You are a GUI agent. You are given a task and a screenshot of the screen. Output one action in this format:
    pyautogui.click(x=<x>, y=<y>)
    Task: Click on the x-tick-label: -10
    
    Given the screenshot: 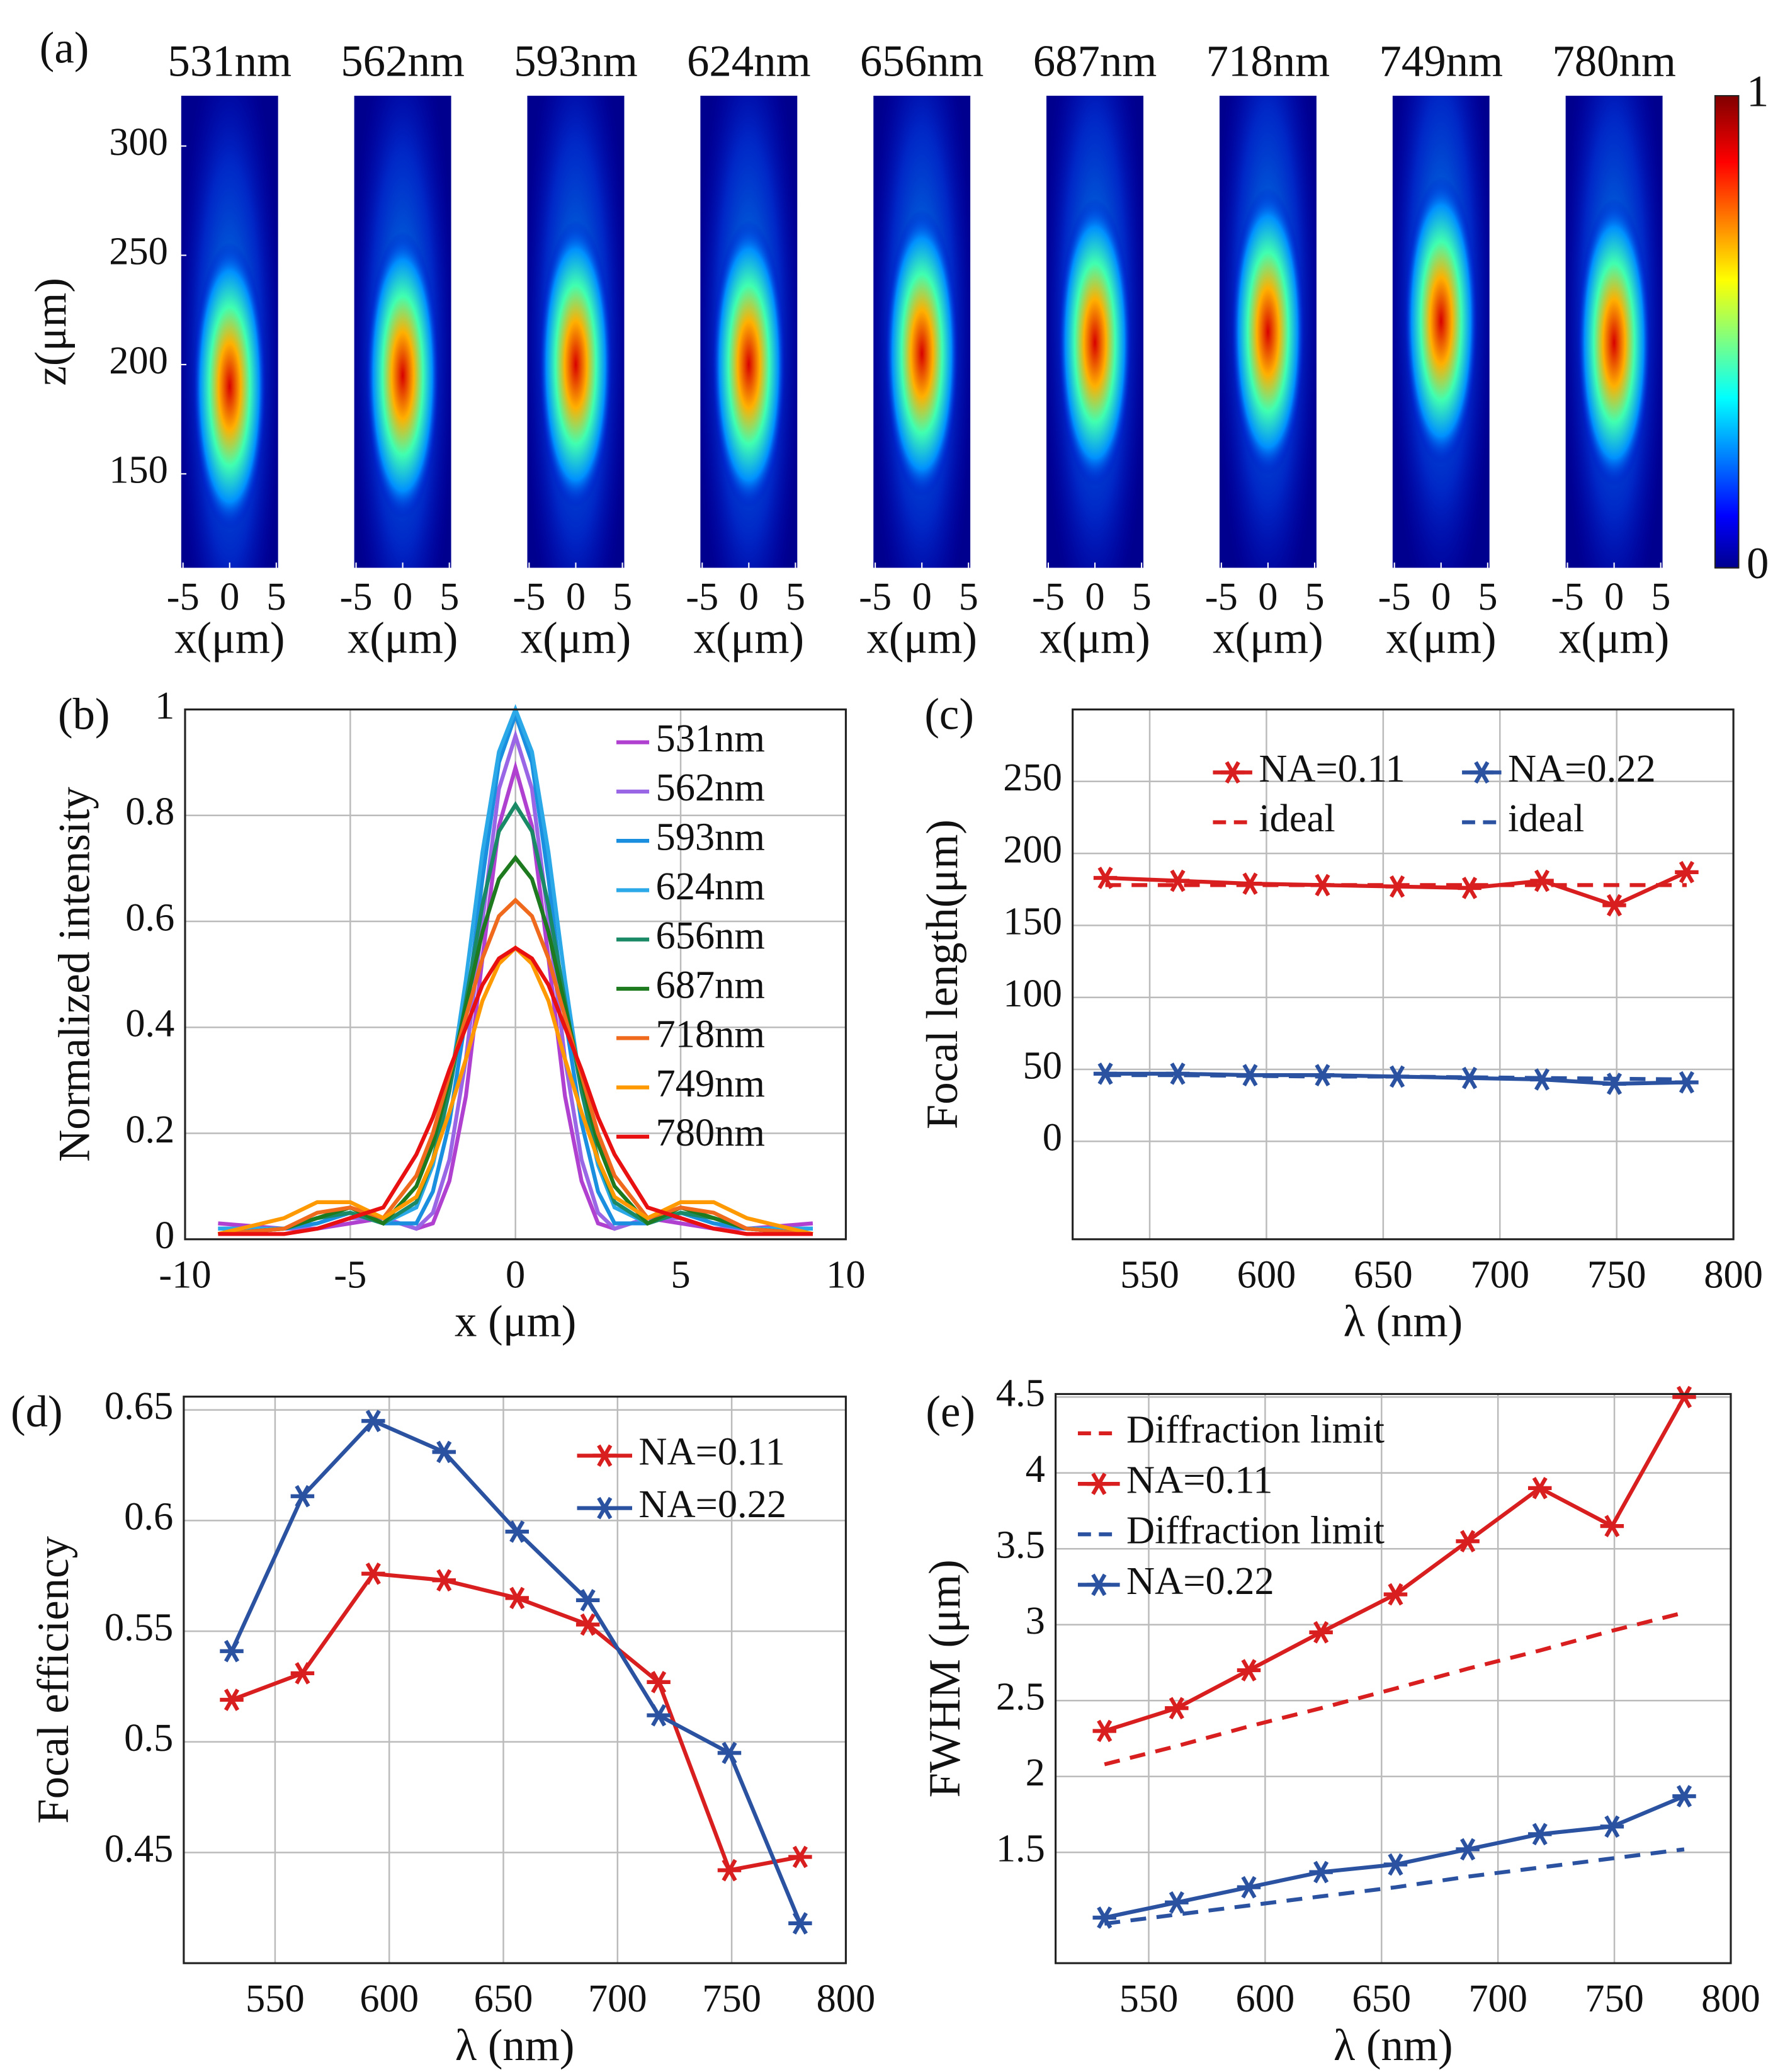 What is the action you would take?
    pyautogui.click(x=185, y=1275)
    